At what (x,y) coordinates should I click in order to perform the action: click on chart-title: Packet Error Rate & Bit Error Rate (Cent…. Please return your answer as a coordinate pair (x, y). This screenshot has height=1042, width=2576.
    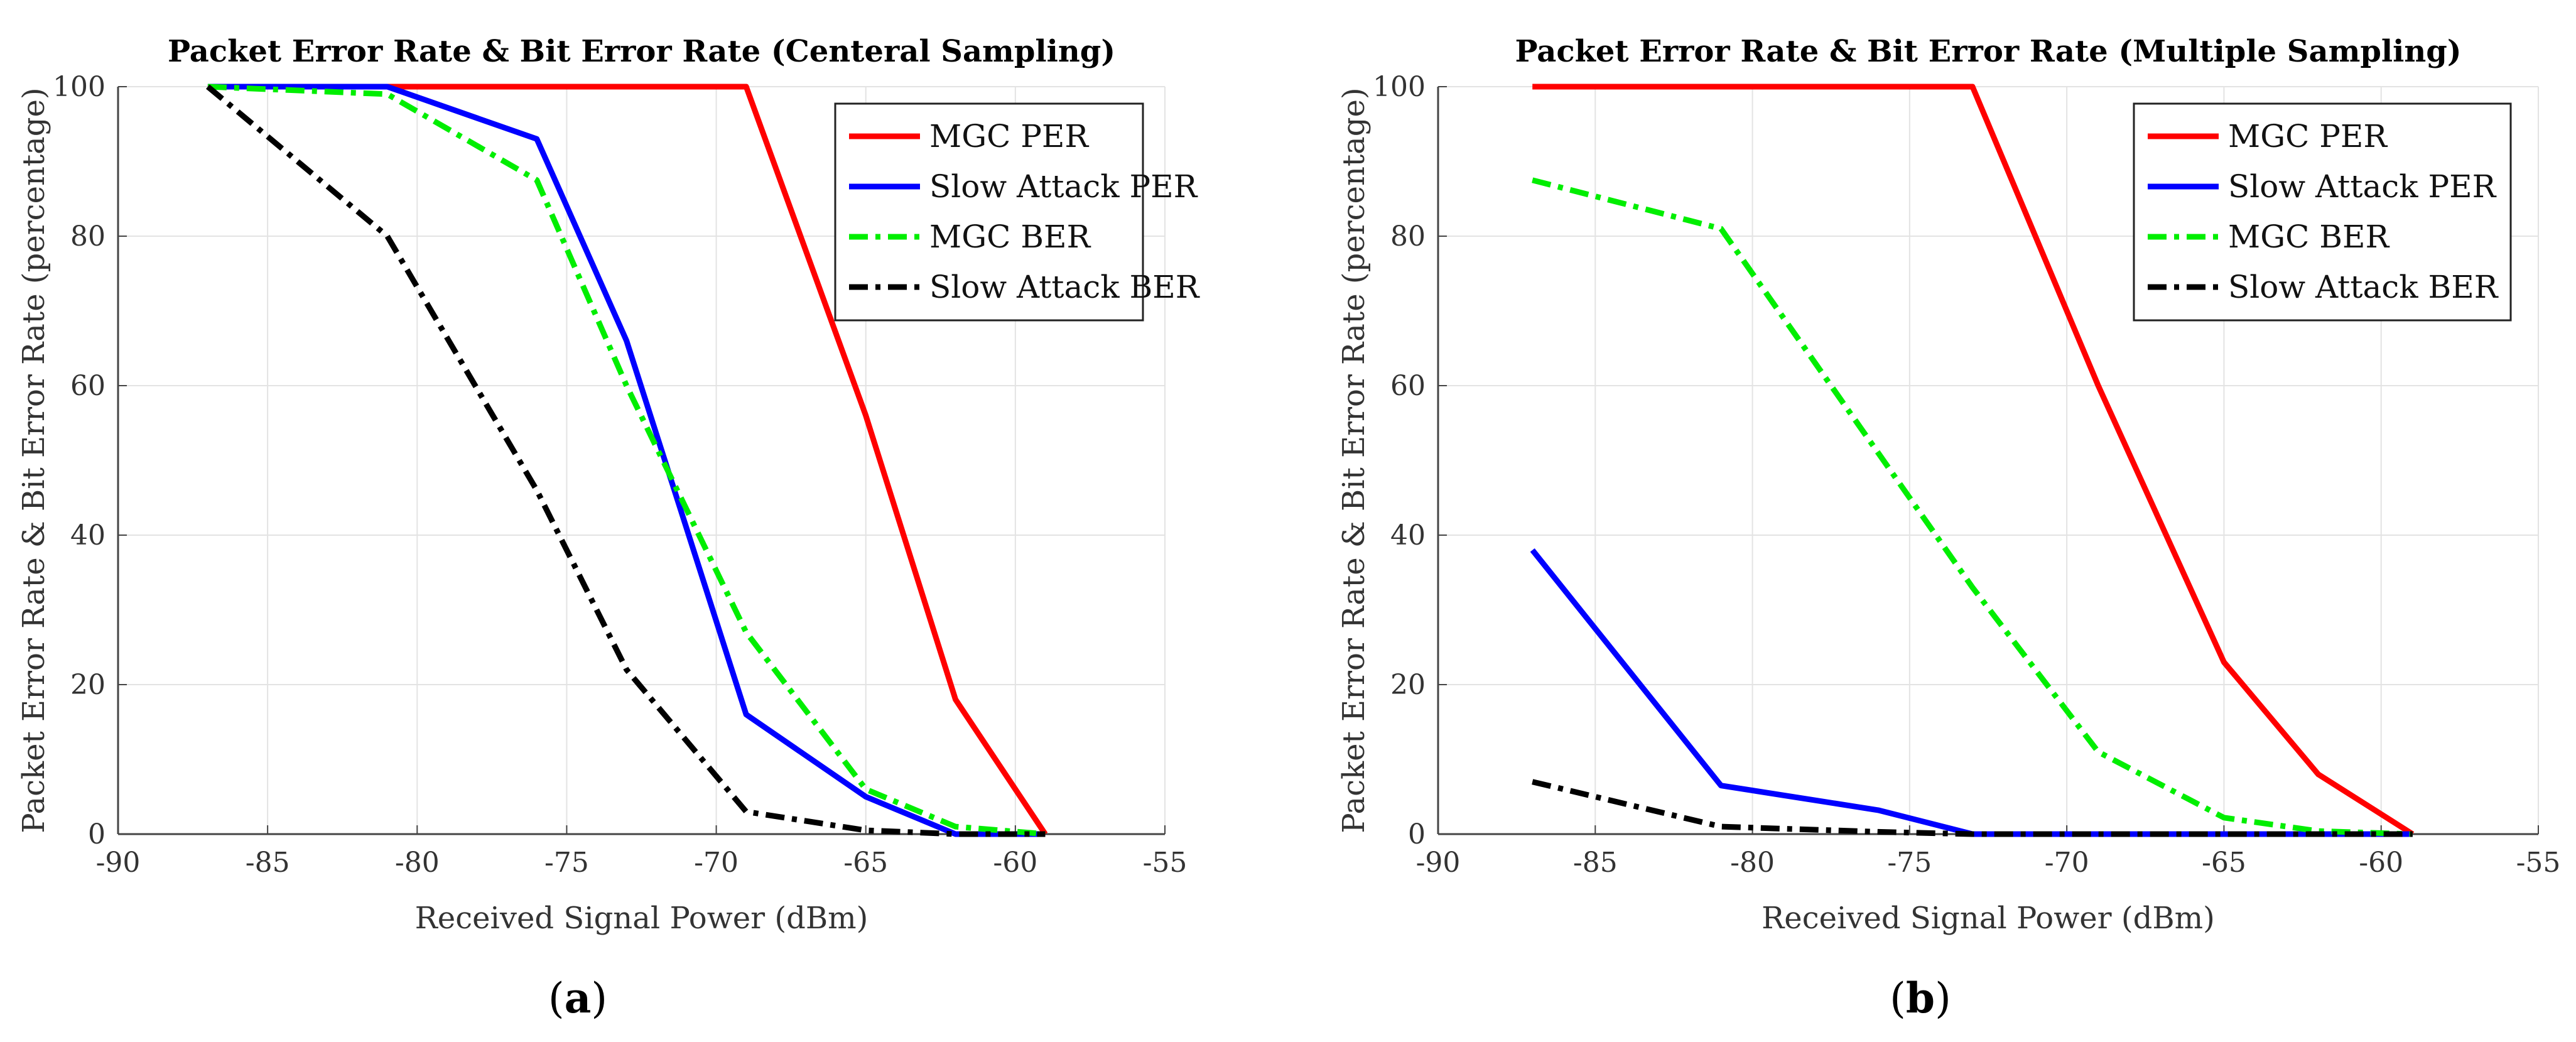
    Looking at the image, I should click on (641, 51).